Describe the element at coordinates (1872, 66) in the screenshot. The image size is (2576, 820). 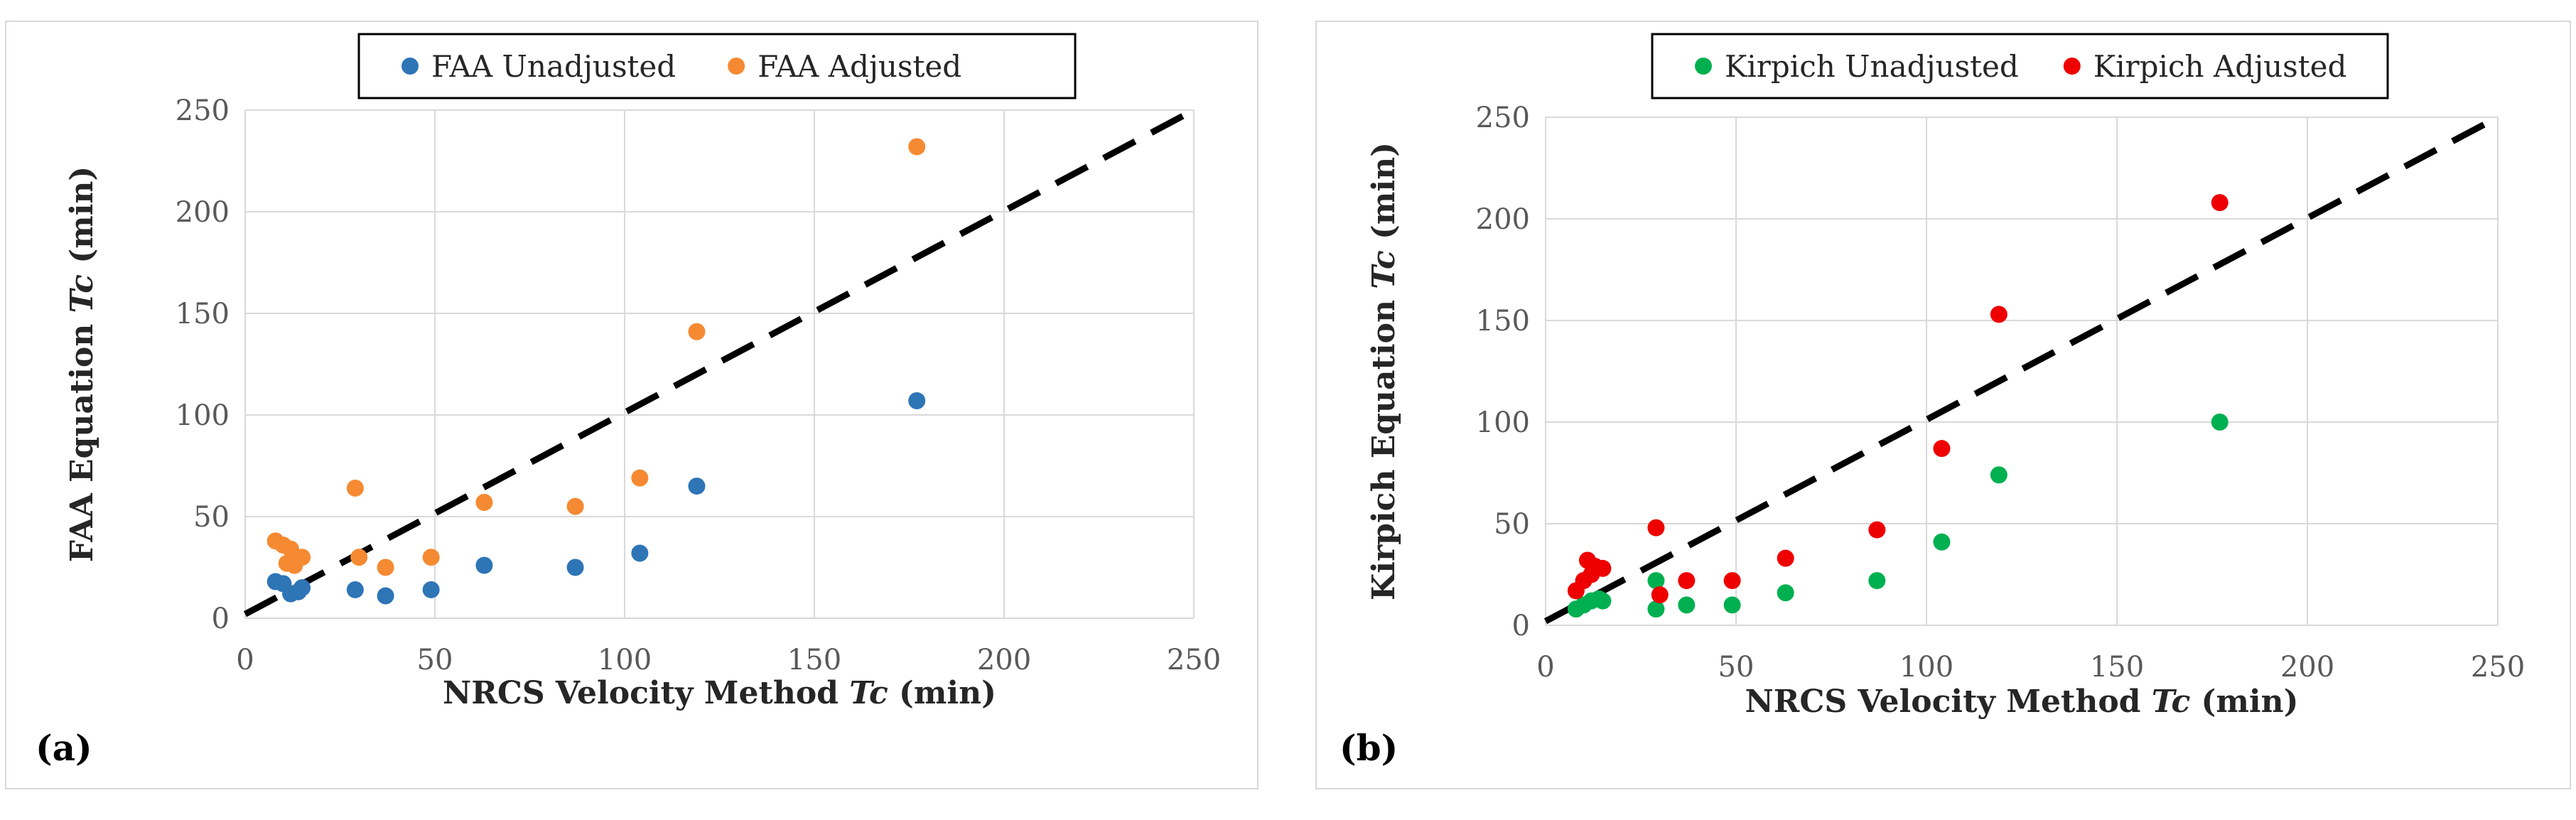
I see `legend-label: Kirpich Unadjusted` at that location.